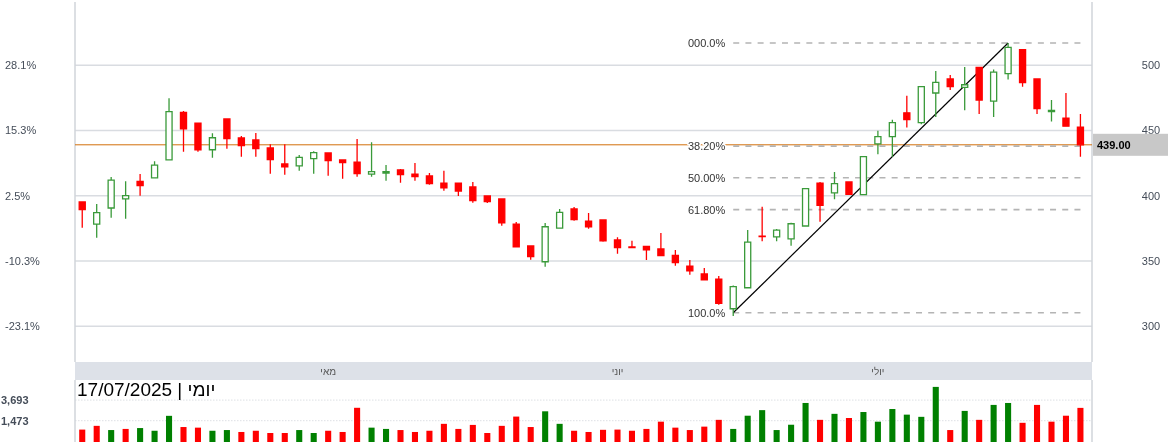 Image resolution: width=1168 pixels, height=442 pixels. I want to click on x-tick-label: יוני, so click(617, 371).